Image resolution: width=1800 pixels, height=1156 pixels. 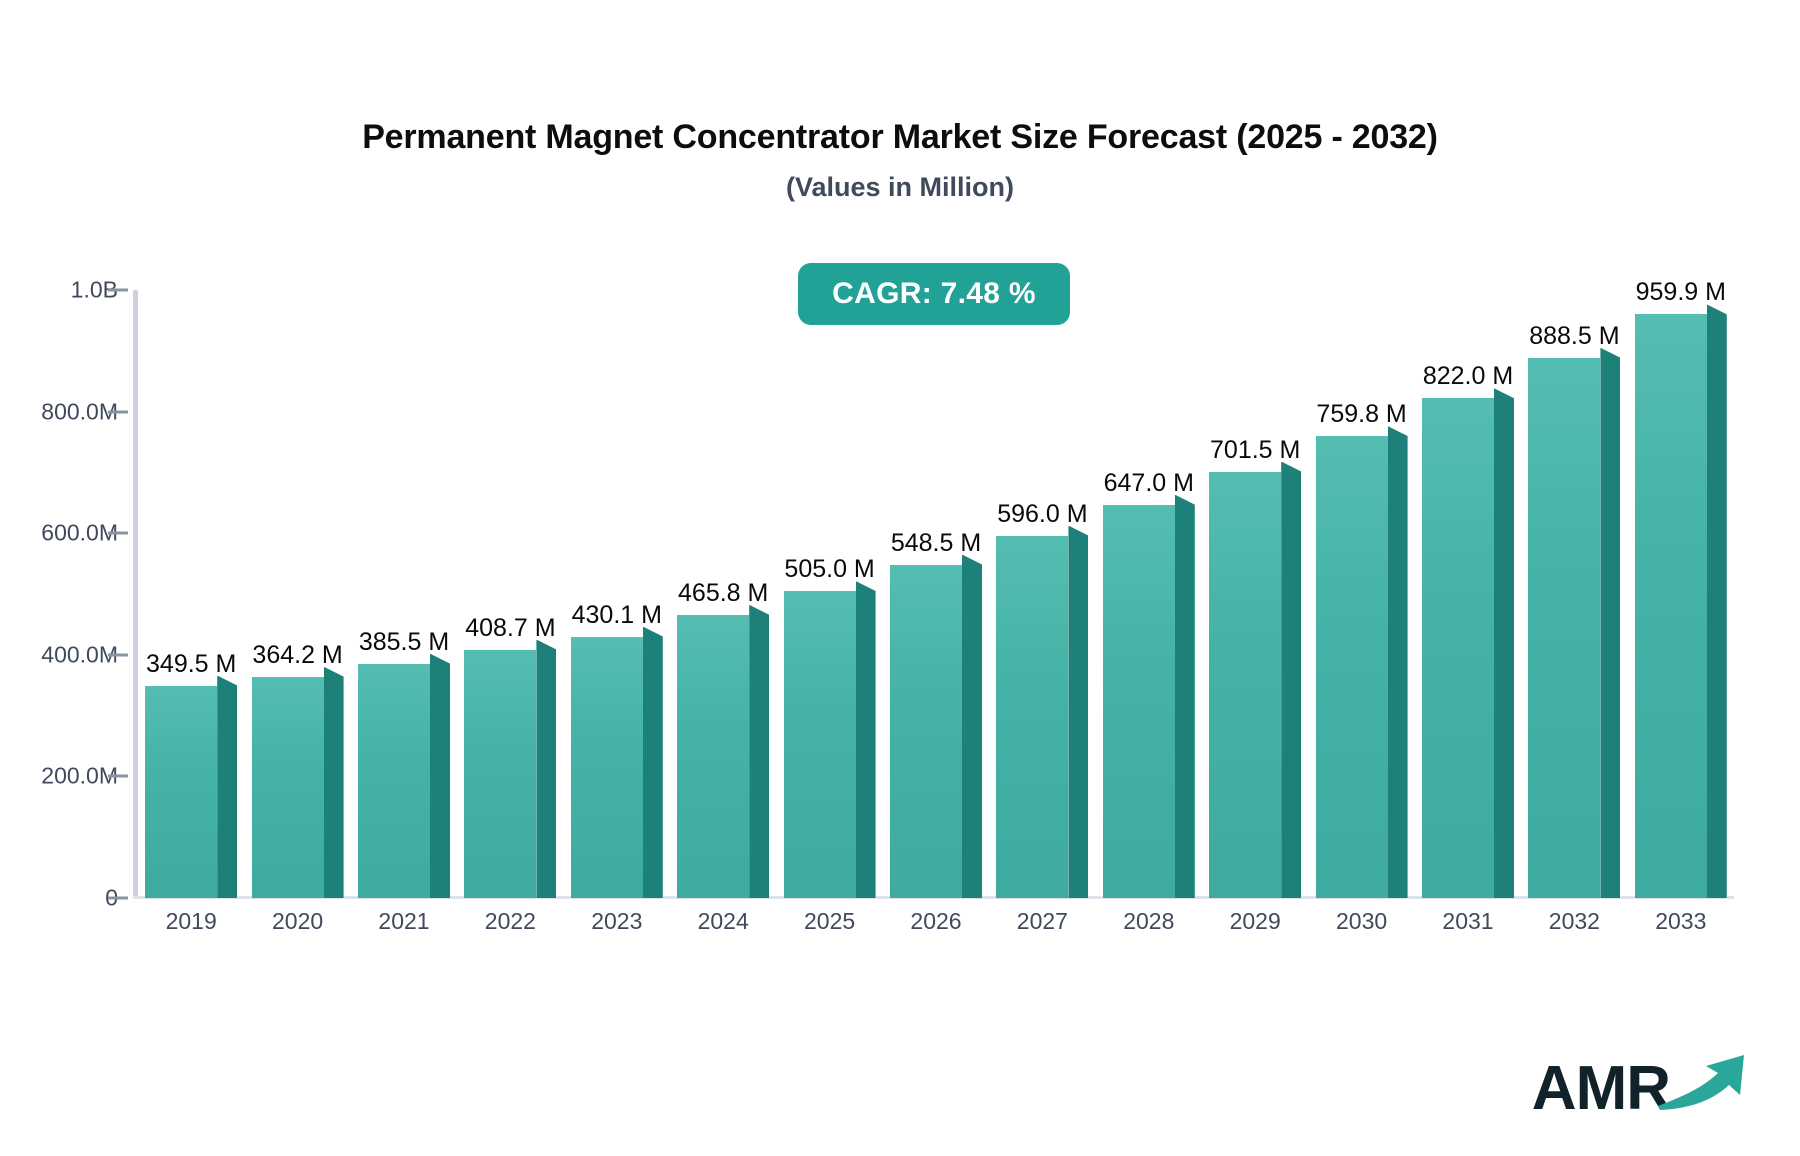 I want to click on x-tick-label: 2030, so click(x=1362, y=921).